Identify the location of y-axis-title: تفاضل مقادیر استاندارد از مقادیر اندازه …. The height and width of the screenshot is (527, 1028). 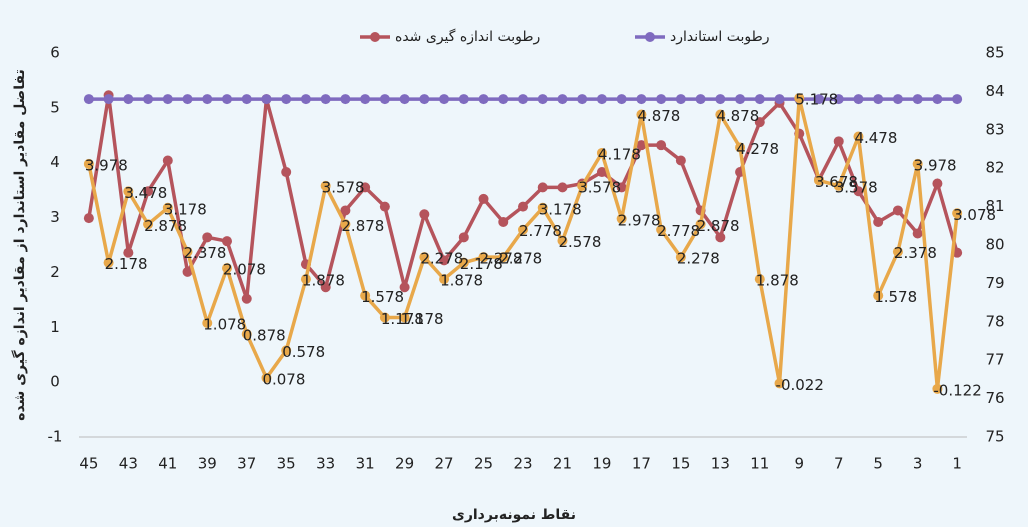
(19, 245).